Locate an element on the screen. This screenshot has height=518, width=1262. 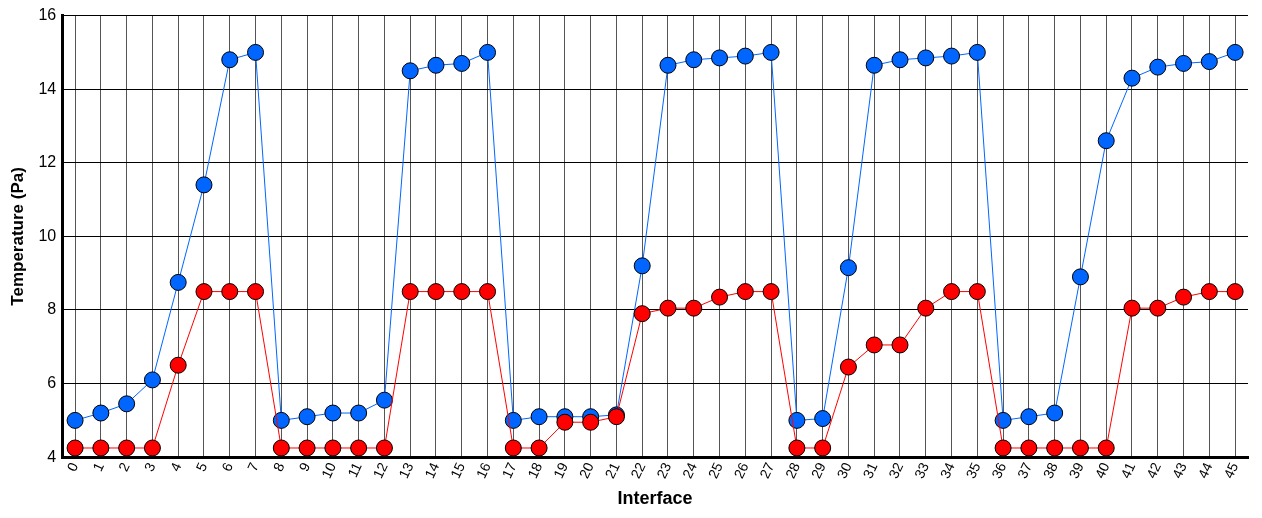
x-tick-label: 30 is located at coordinates (844, 470).